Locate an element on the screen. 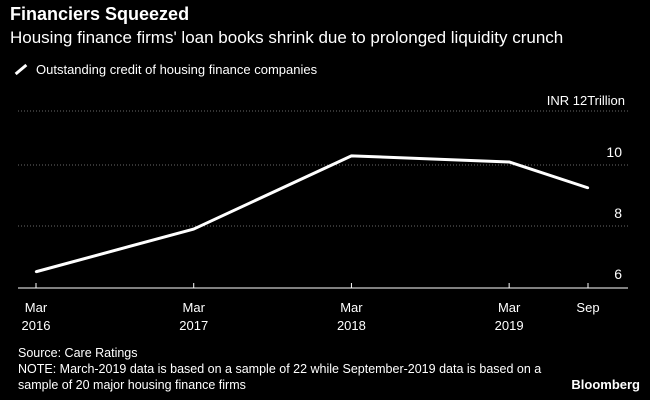 The height and width of the screenshot is (400, 650). x-tick-label-1: Mar is located at coordinates (194, 307).